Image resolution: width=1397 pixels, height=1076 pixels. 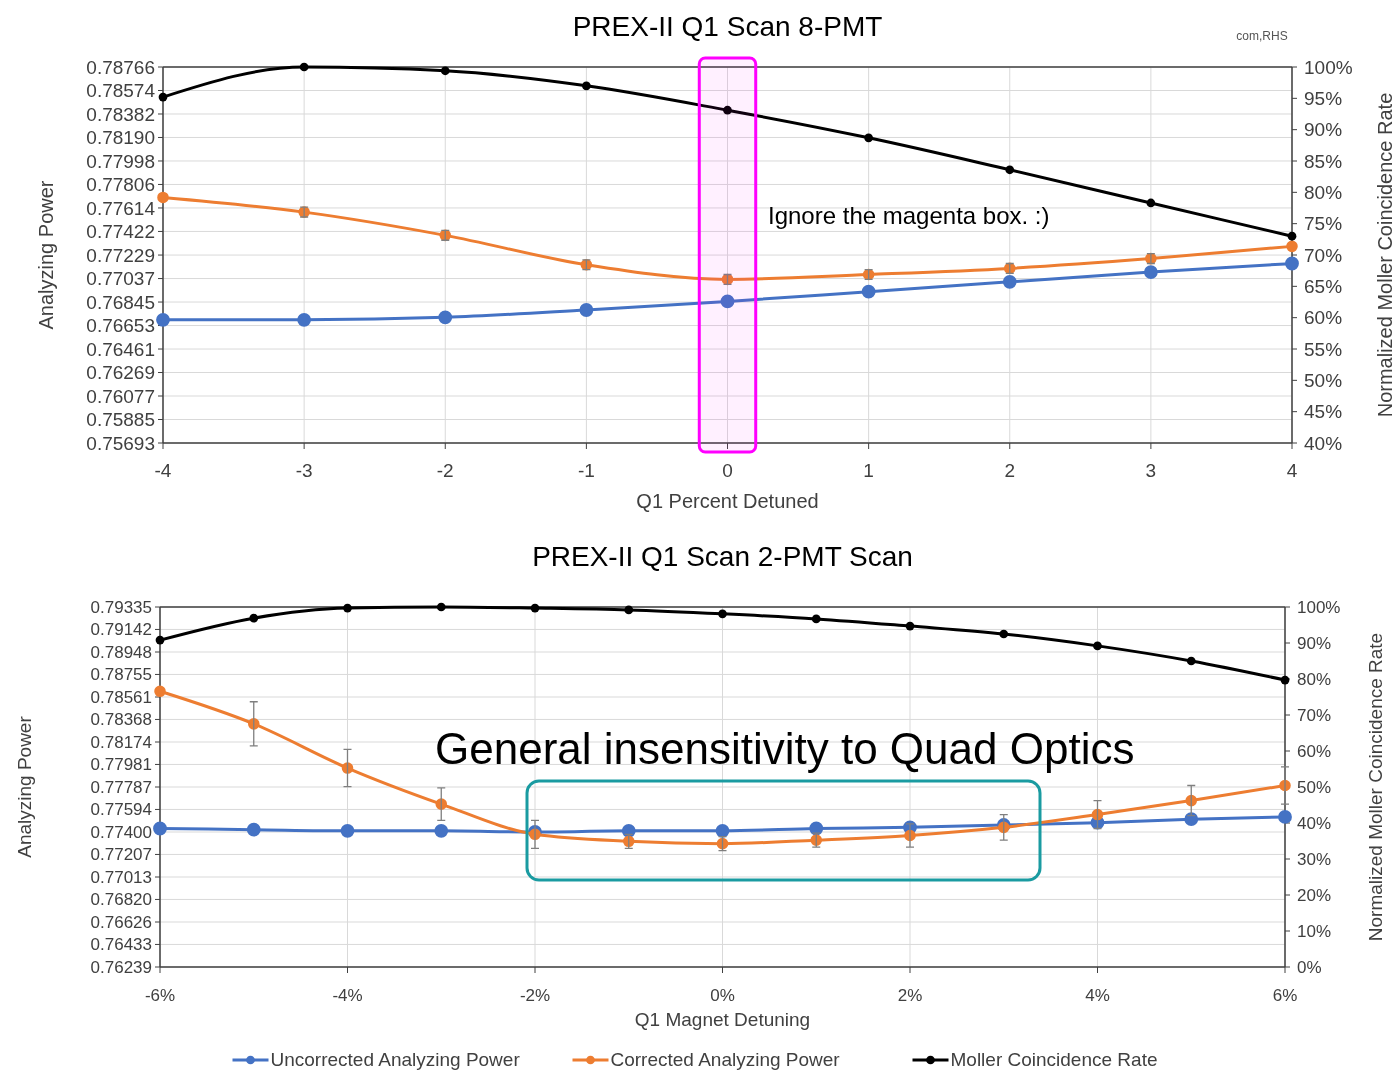 What do you see at coordinates (120, 255) in the screenshot?
I see `y-tick-label: 0.77229` at bounding box center [120, 255].